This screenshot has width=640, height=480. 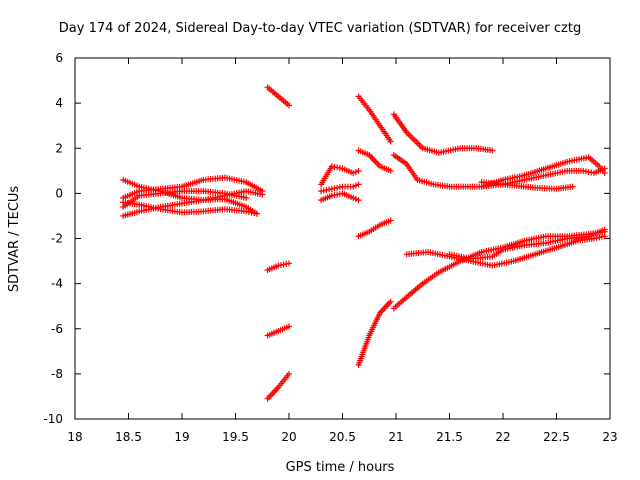 What do you see at coordinates (374, 160) in the screenshot?
I see `series-arc-d2` at bounding box center [374, 160].